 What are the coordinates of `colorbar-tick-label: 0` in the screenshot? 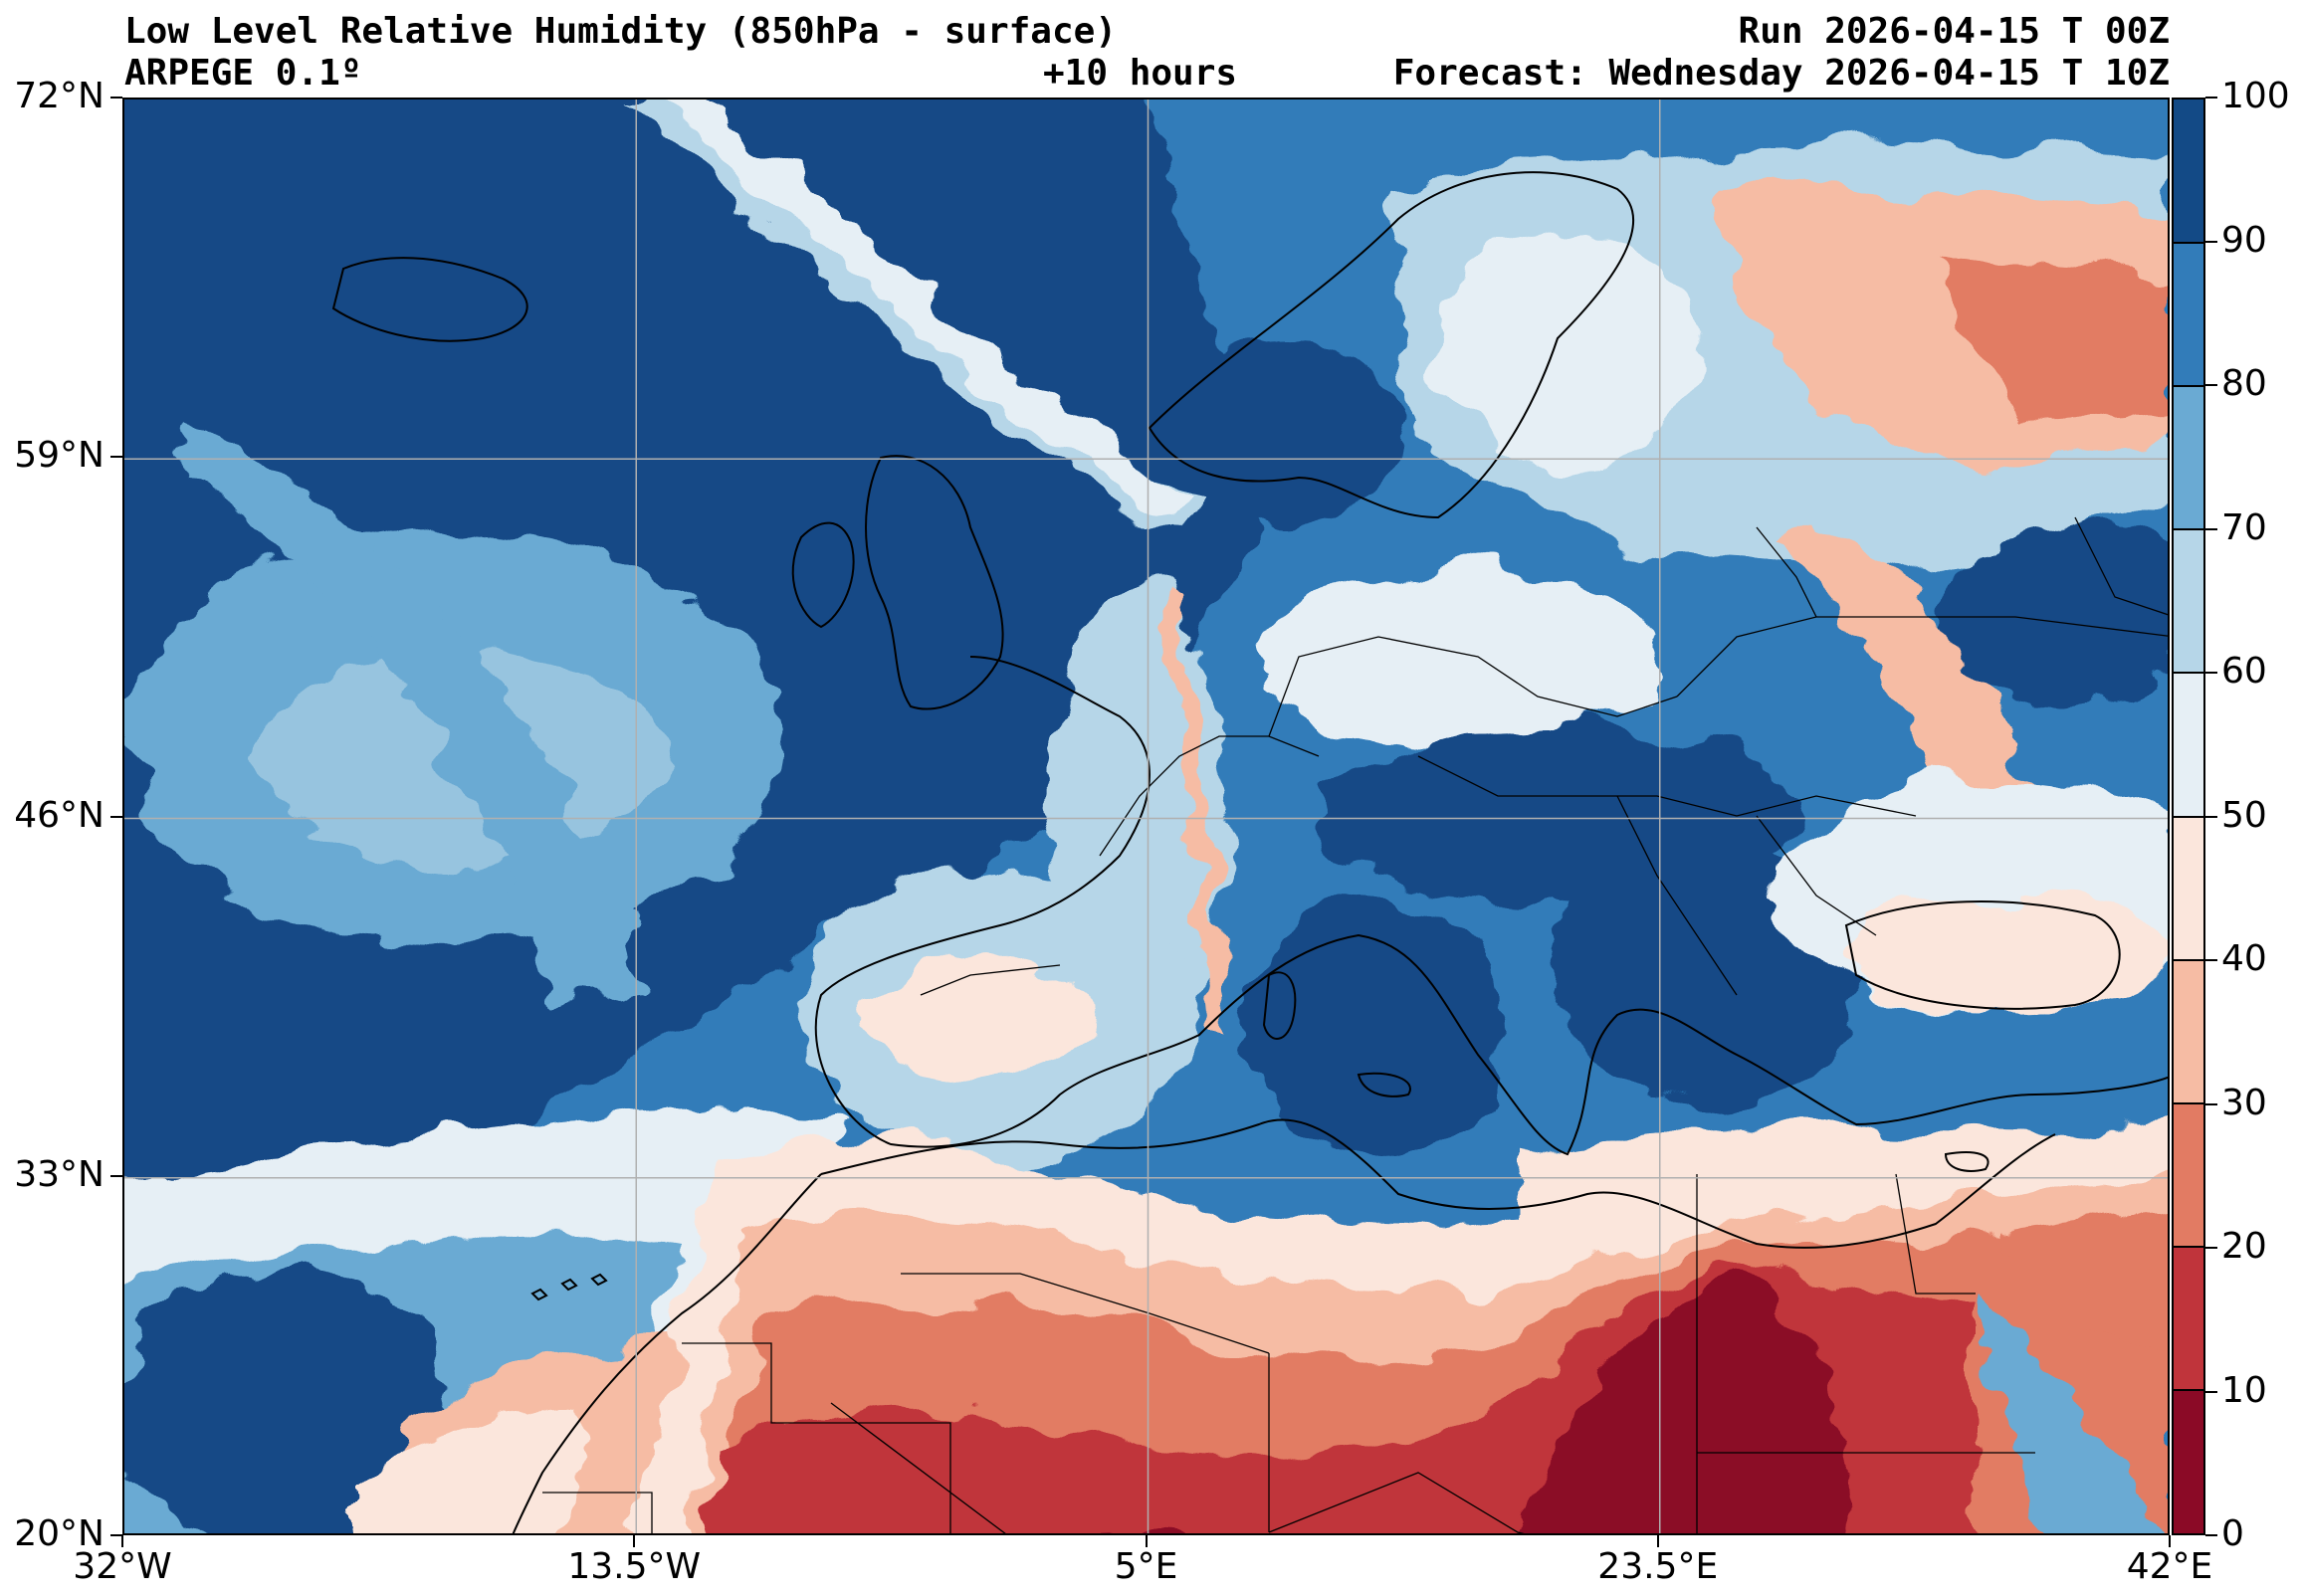 It's located at (2232, 1534).